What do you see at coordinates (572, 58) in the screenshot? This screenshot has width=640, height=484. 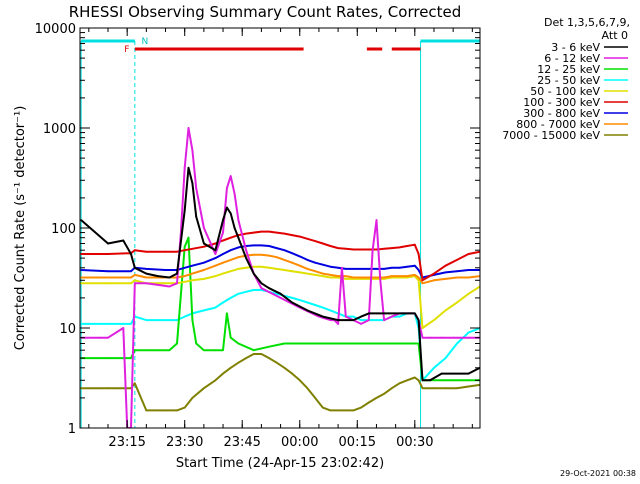 I see `legend-label-1: 6 - 12 keV` at bounding box center [572, 58].